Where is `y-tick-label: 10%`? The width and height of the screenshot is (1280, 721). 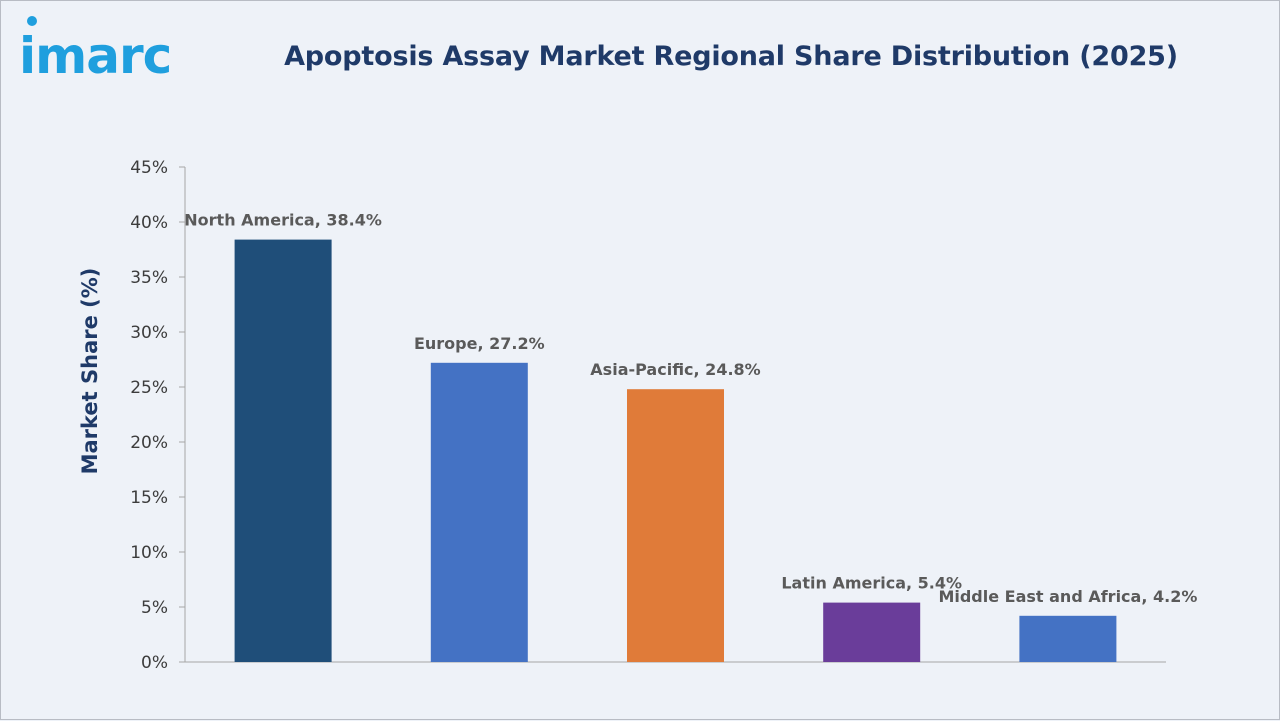
y-tick-label: 10% is located at coordinates (149, 553).